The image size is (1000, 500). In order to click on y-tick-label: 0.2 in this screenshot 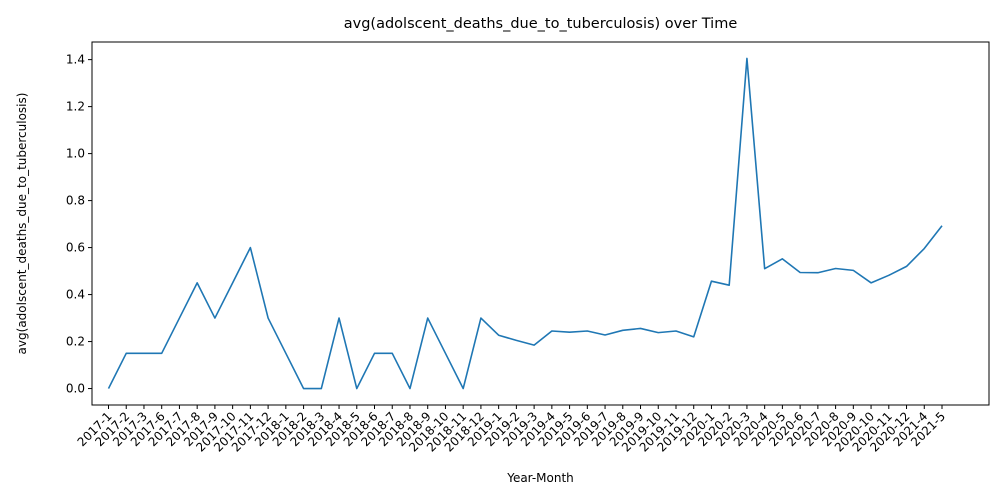, I will do `click(75, 342)`.